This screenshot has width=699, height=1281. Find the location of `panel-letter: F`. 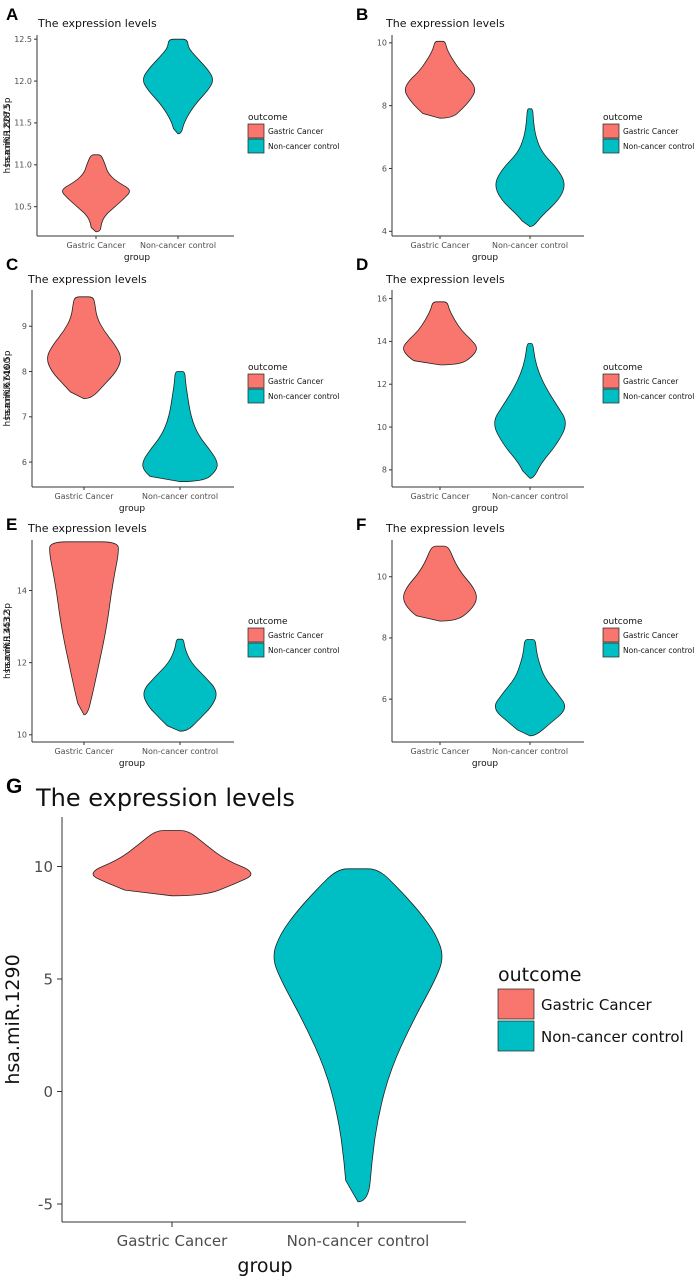

panel-letter: F is located at coordinates (361, 524).